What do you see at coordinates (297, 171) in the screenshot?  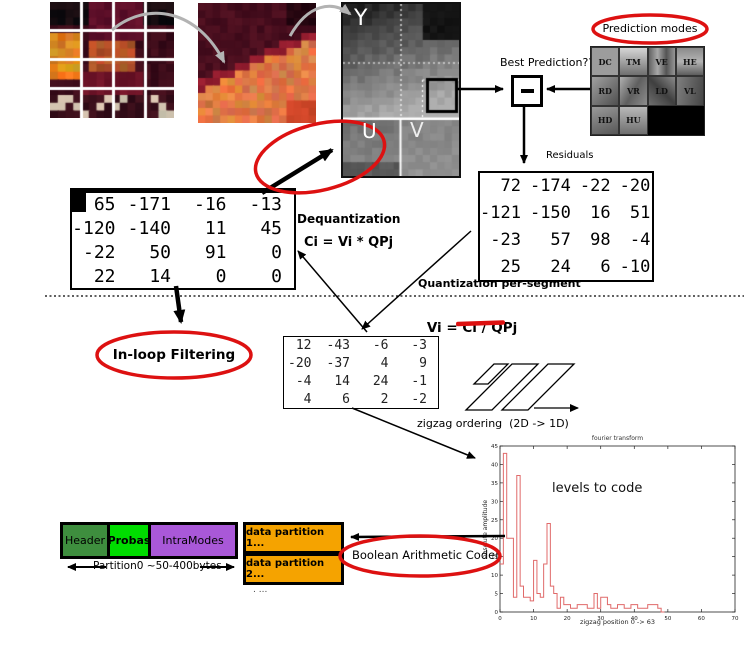 I see `arrow-dequantized-to-yuv` at bounding box center [297, 171].